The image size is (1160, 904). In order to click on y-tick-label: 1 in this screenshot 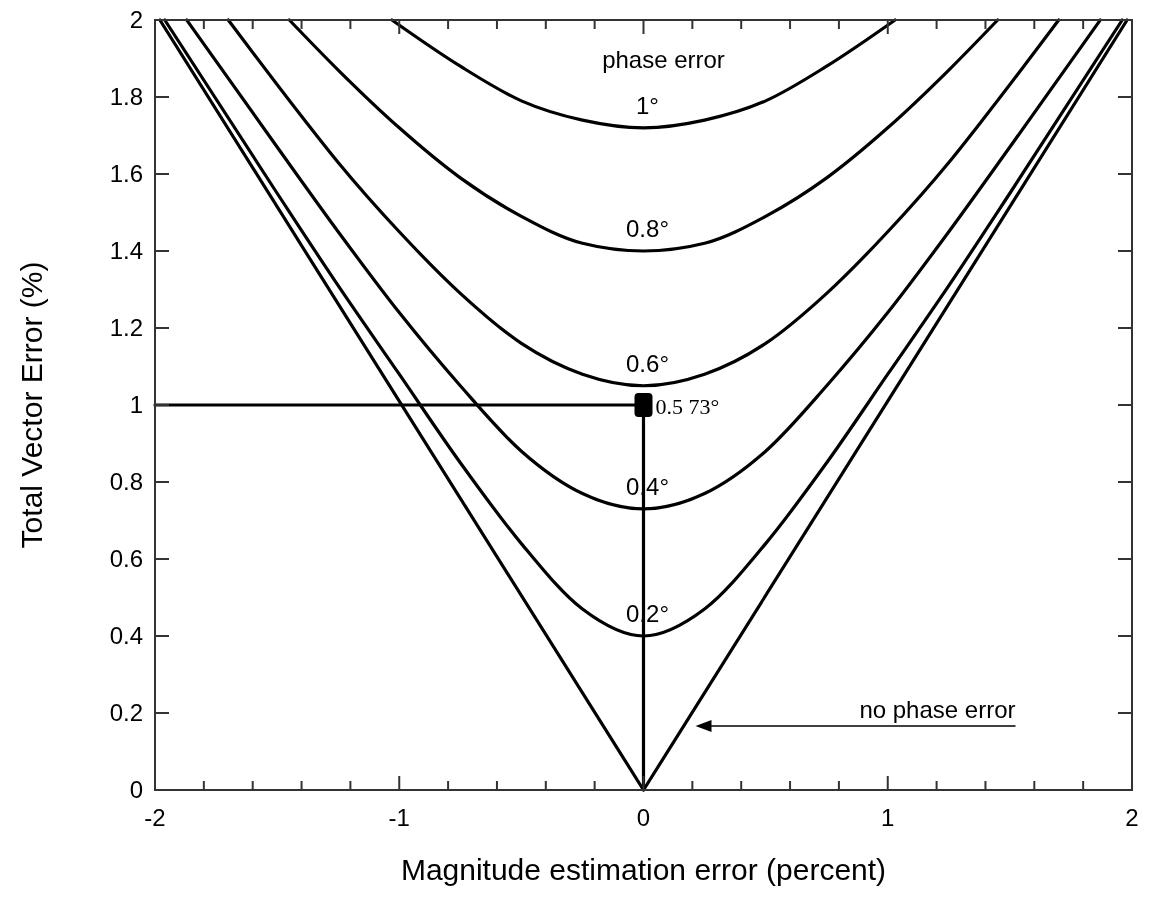, I will do `click(136, 404)`.